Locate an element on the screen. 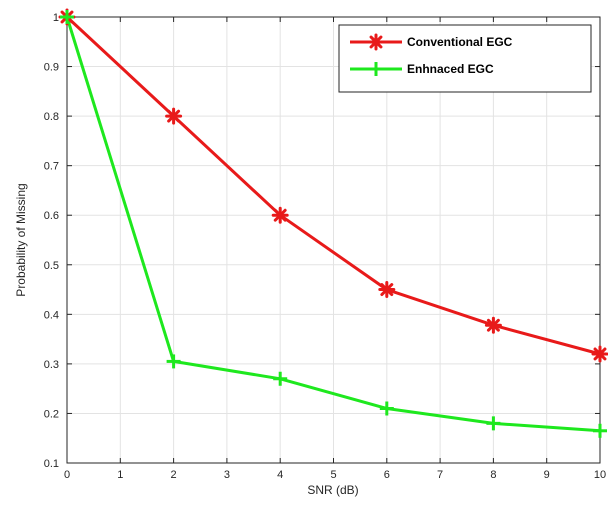  x-tick-label: 6 is located at coordinates (387, 475).